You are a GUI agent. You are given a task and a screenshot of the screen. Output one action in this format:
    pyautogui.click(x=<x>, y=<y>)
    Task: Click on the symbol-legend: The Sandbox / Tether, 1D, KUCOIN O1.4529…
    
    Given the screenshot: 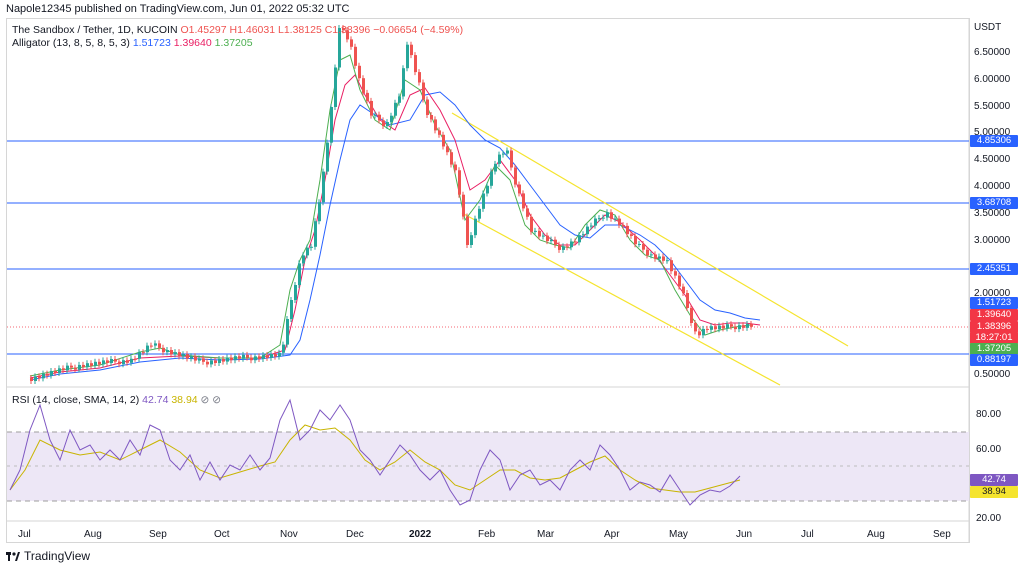 What is the action you would take?
    pyautogui.click(x=237, y=30)
    